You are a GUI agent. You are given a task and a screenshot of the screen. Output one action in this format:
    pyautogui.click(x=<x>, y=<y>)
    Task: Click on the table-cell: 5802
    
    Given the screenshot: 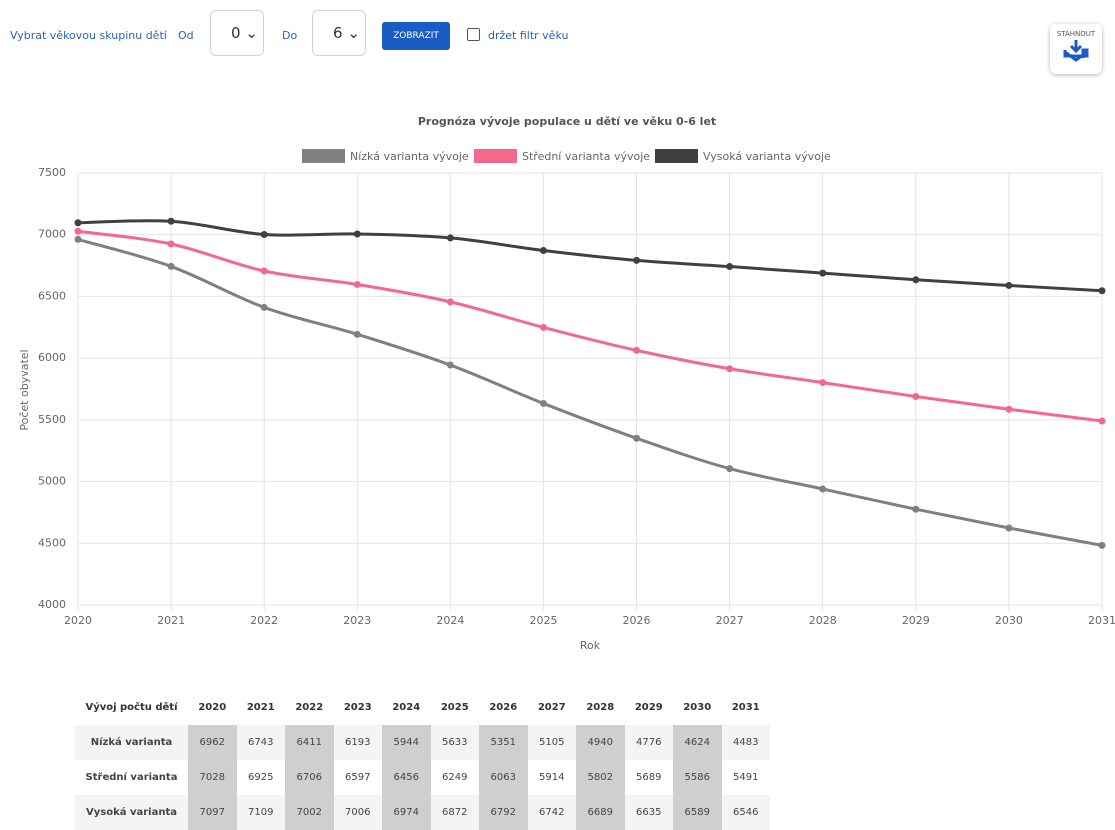 What is the action you would take?
    pyautogui.click(x=600, y=777)
    